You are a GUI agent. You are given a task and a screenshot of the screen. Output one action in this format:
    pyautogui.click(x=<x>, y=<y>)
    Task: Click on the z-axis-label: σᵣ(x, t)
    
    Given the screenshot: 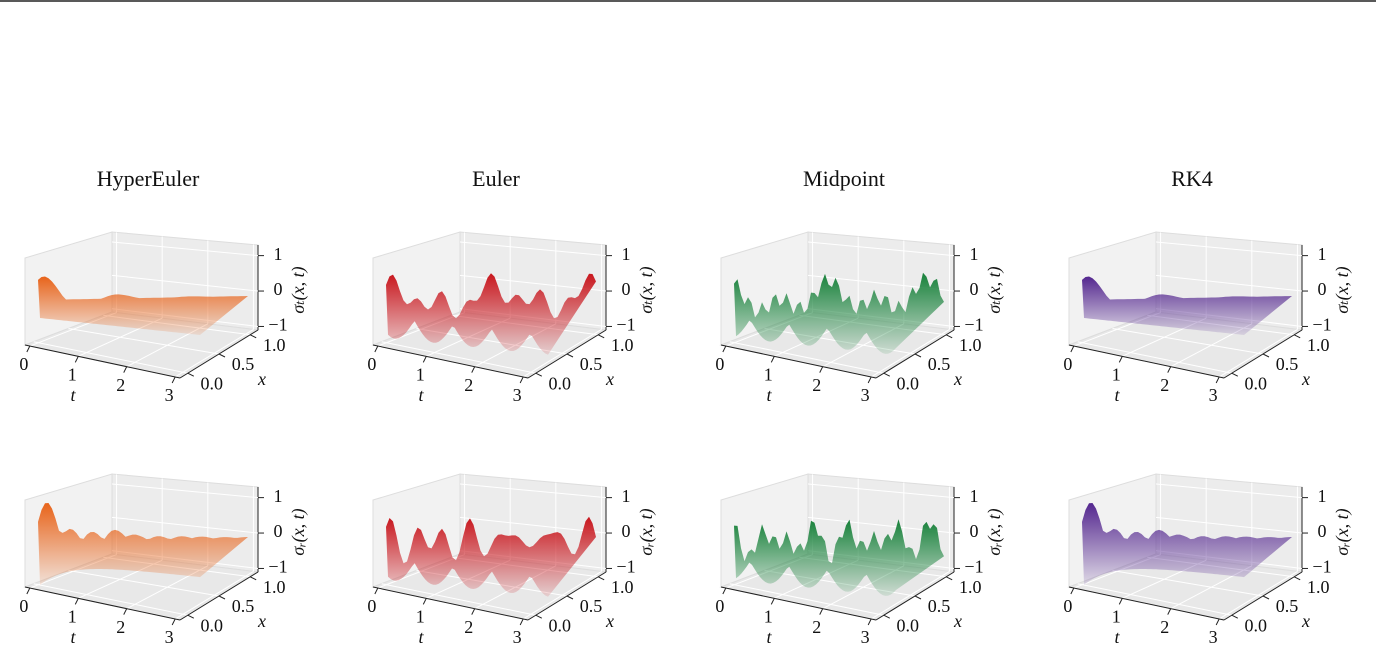 What is the action you would take?
    pyautogui.click(x=1342, y=531)
    